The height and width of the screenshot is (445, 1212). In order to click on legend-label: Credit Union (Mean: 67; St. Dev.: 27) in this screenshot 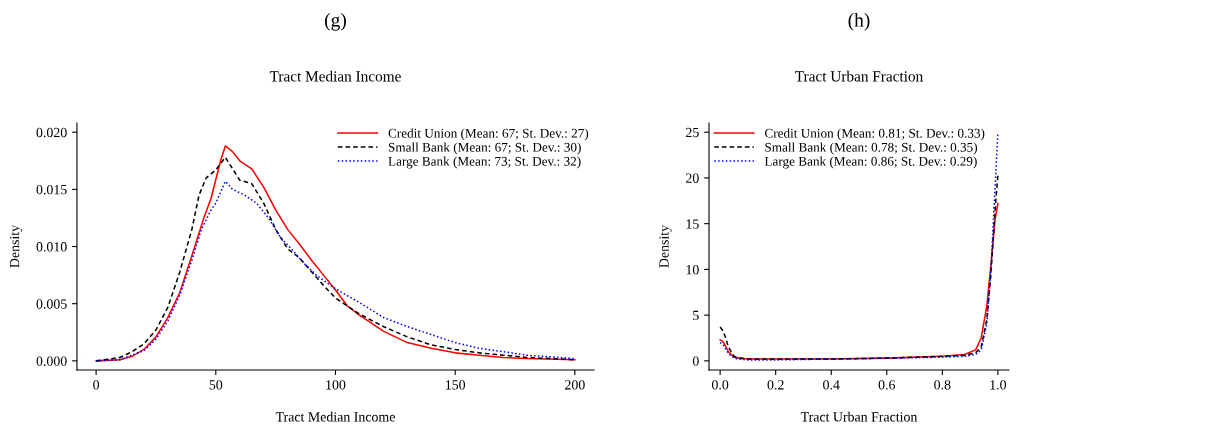, I will do `click(488, 134)`.